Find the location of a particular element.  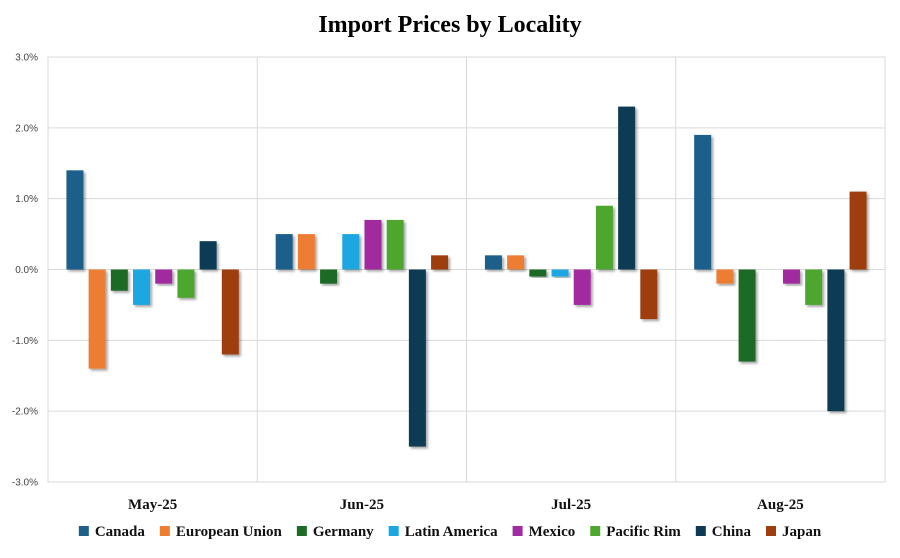

x-tick-label: Jun-25 is located at coordinates (362, 505).